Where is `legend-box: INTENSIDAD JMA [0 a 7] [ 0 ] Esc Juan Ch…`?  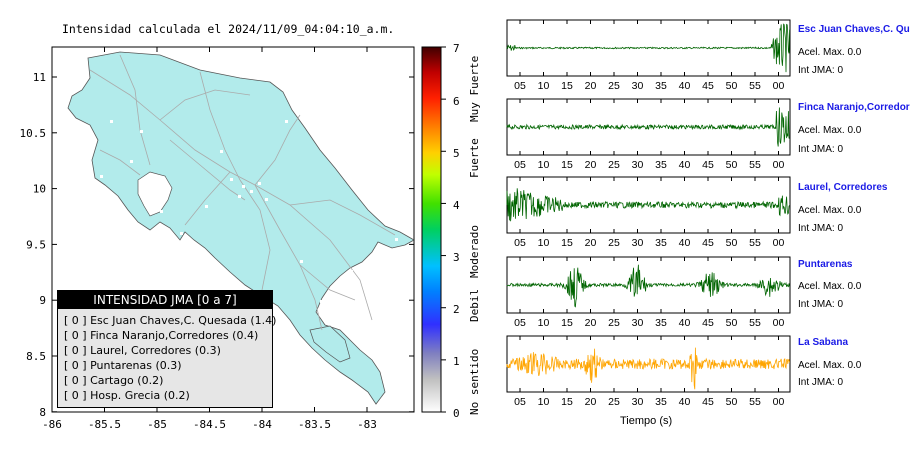 legend-box: INTENSIDAD JMA [0 a 7] [ 0 ] Esc Juan Ch… is located at coordinates (167, 349).